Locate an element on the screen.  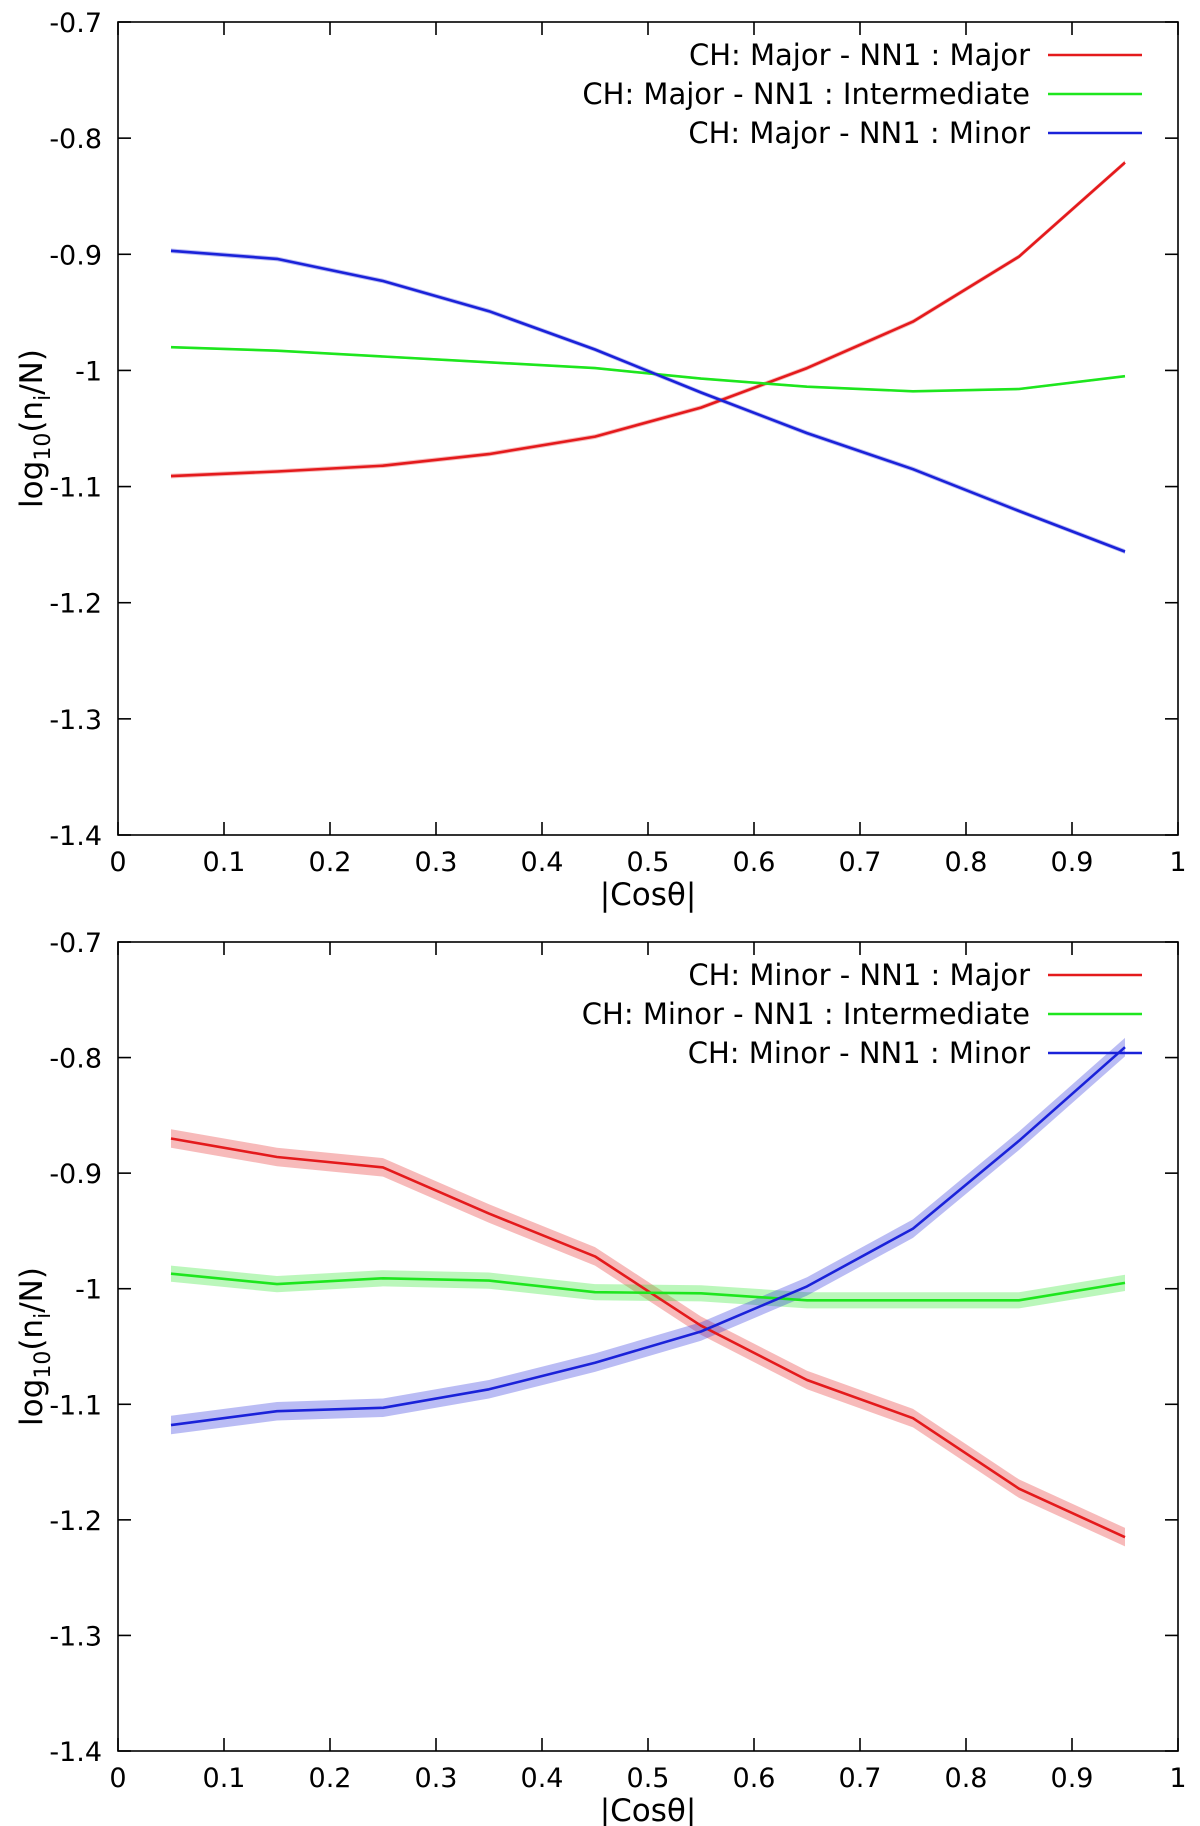
legend-label: CH: Major - NN1 : Intermediate is located at coordinates (806, 94).